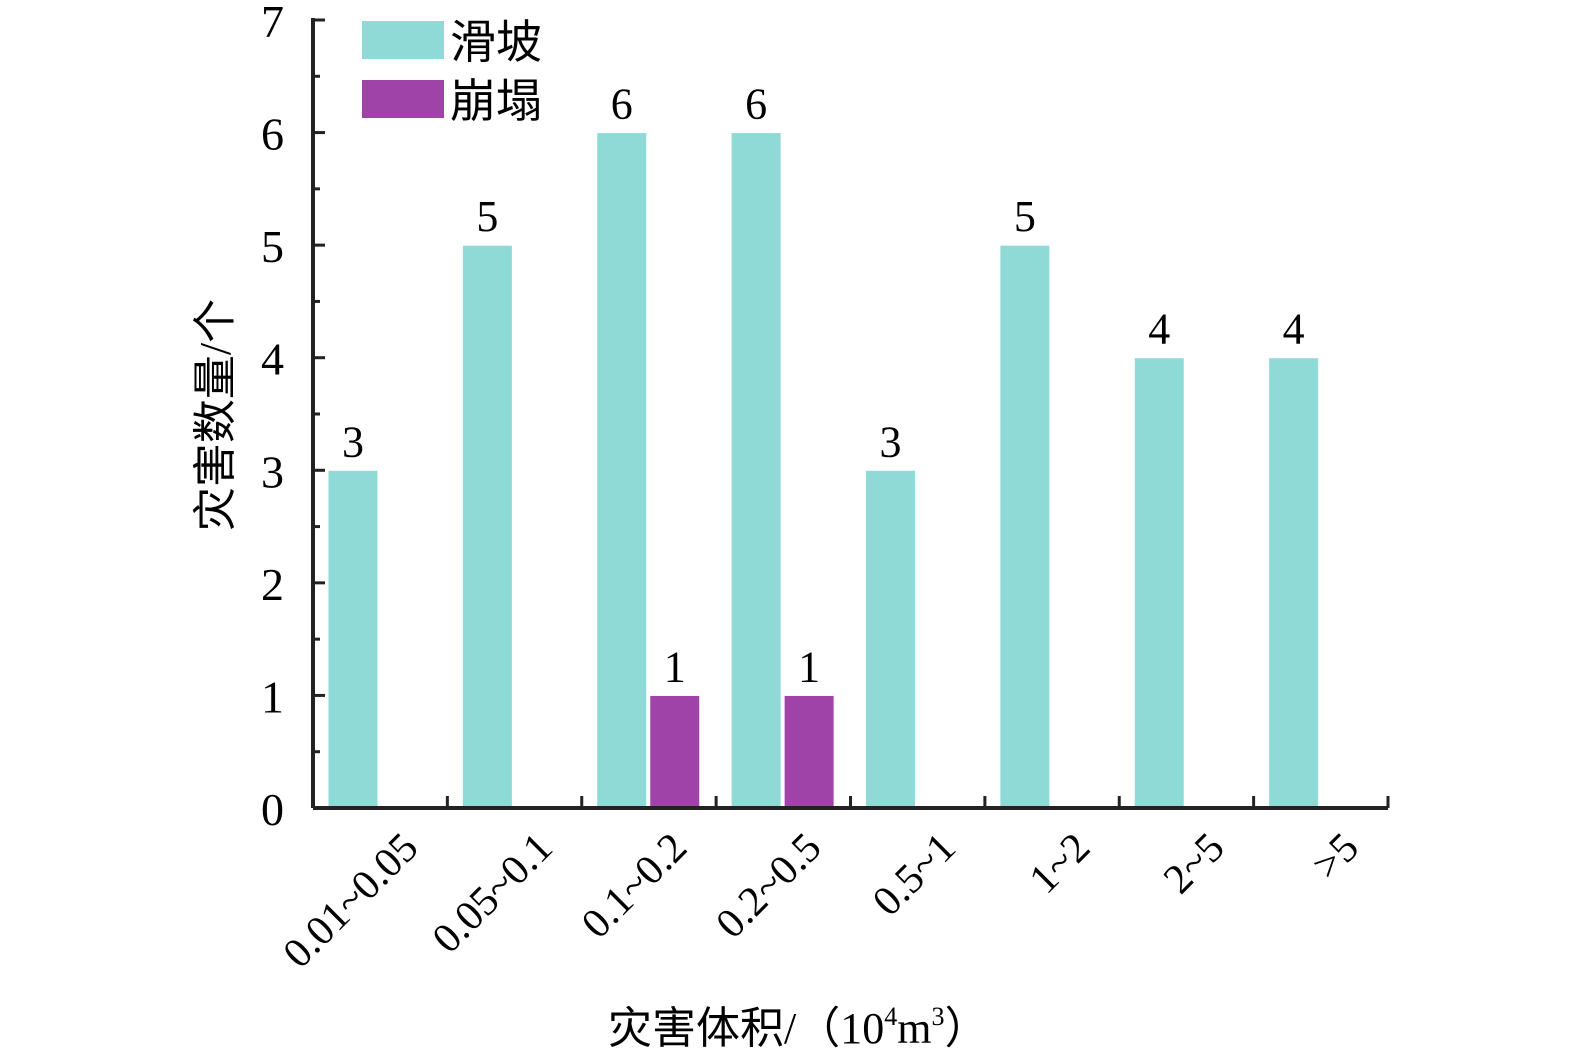 This screenshot has height=1063, width=1575. Describe the element at coordinates (403, 99) in the screenshot. I see `legend-swatch-collapse` at that location.